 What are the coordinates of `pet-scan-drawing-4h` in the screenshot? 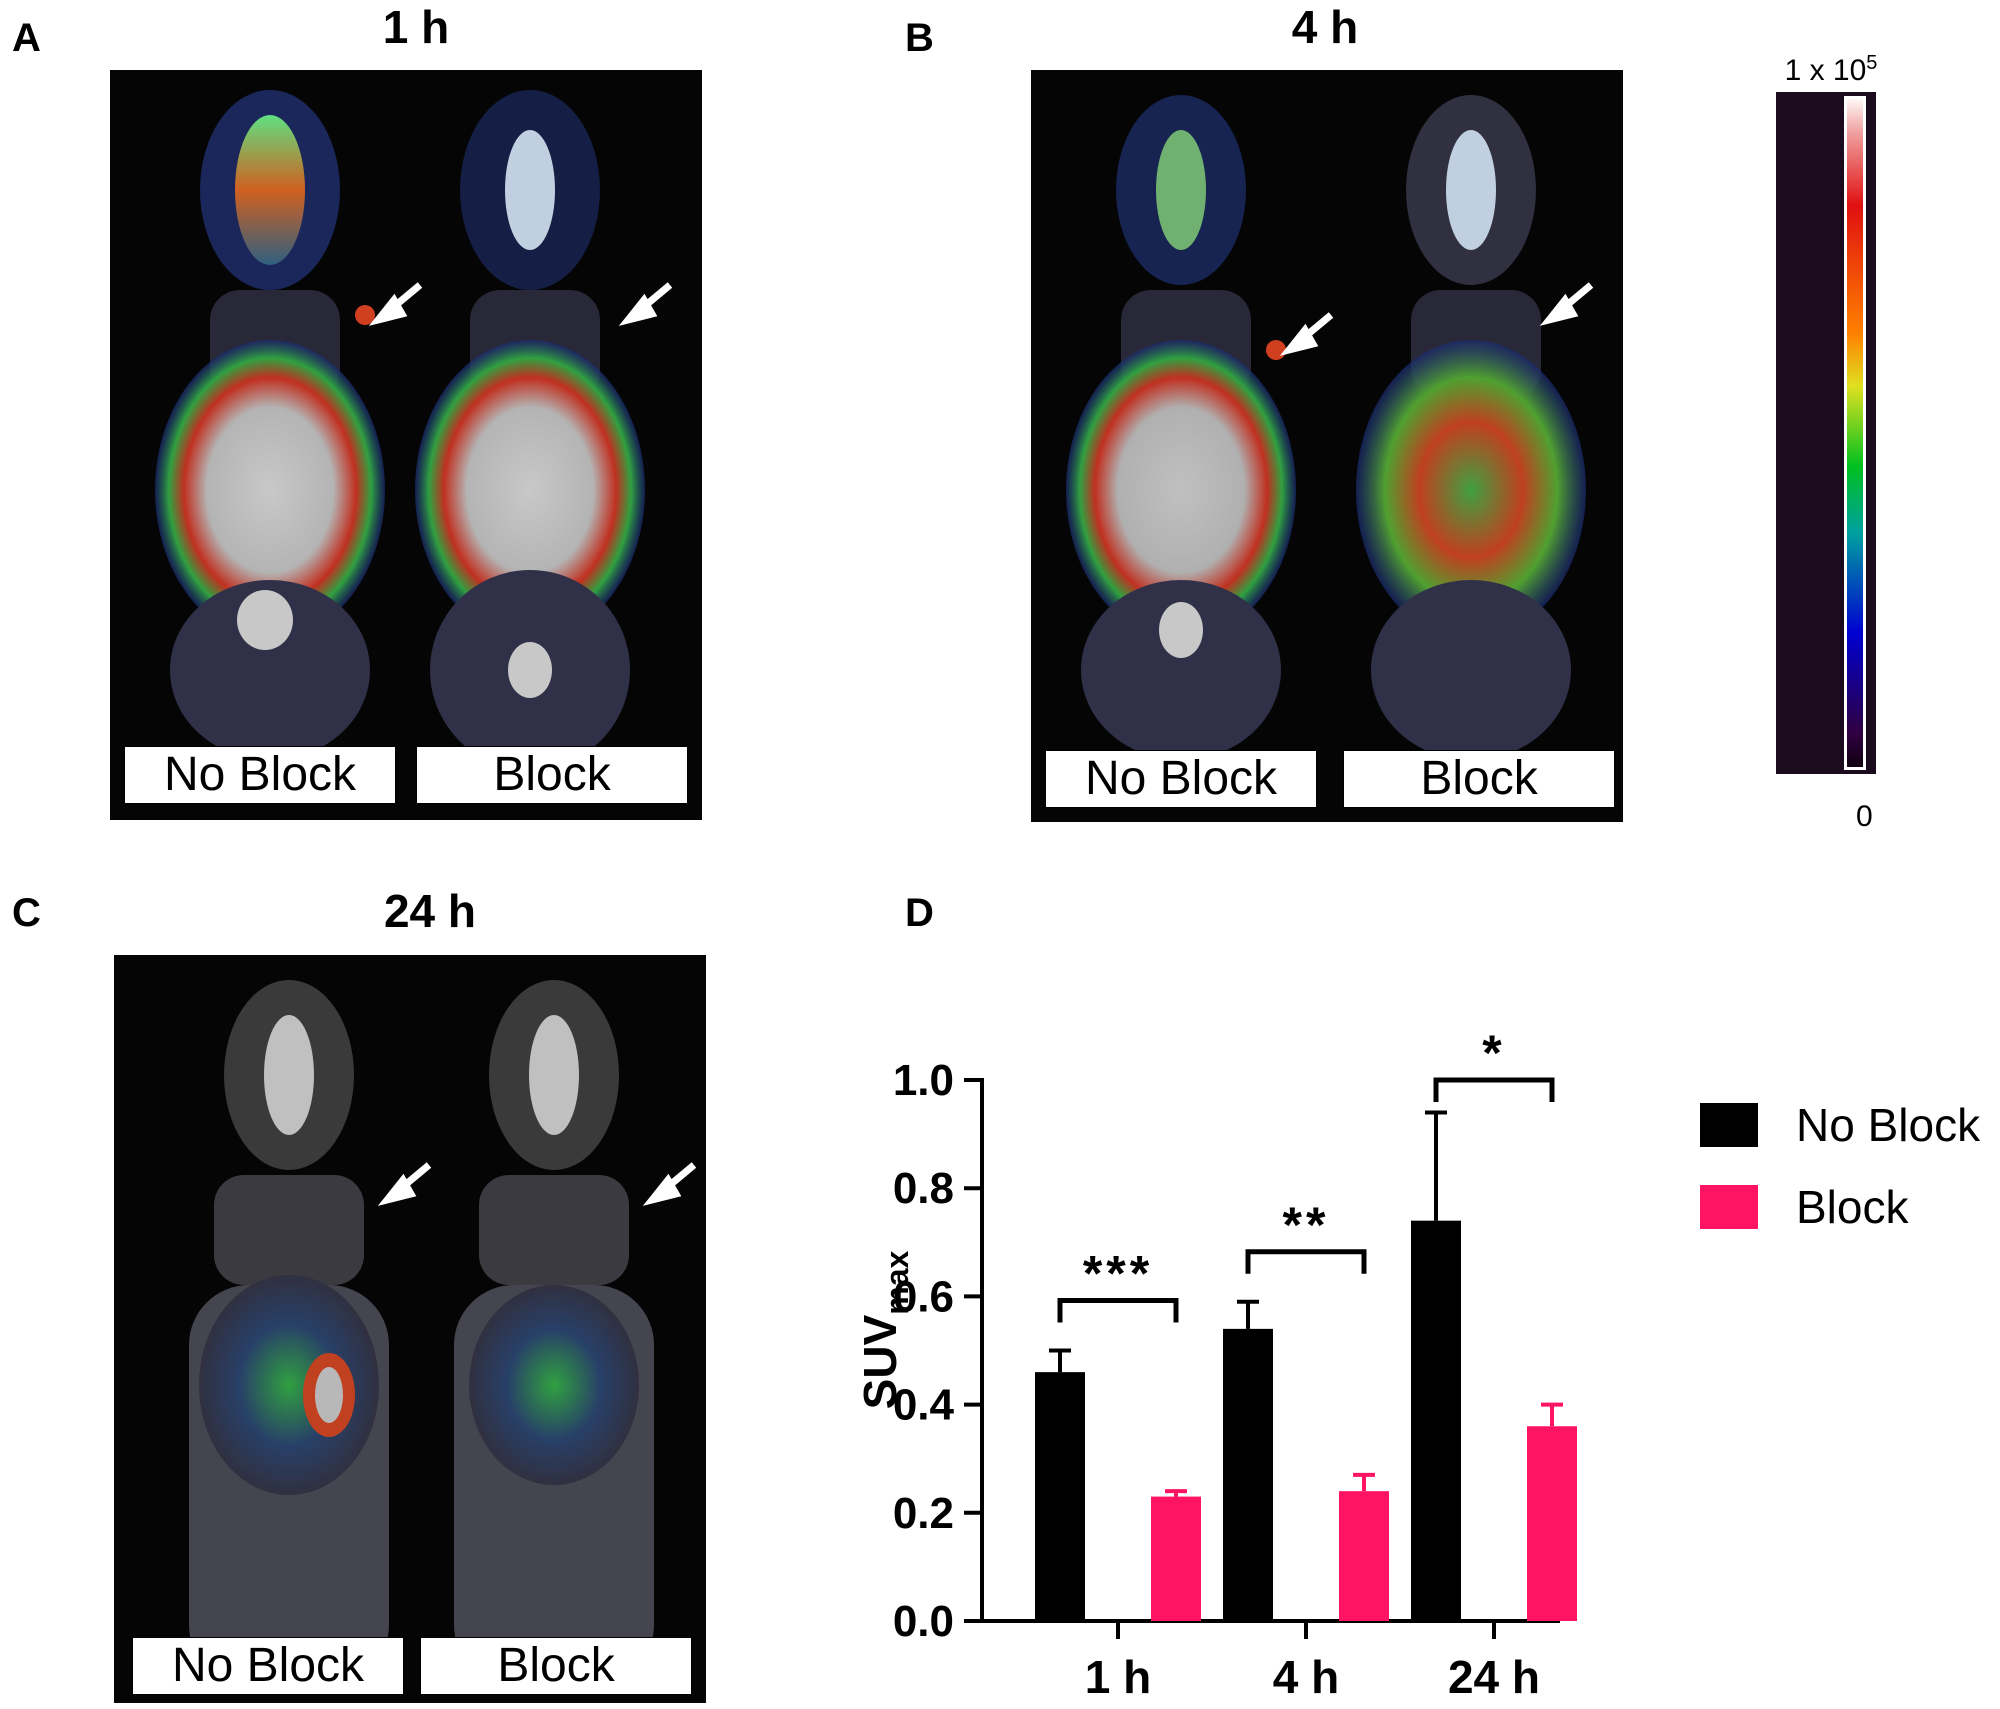 It's located at (1330, 427).